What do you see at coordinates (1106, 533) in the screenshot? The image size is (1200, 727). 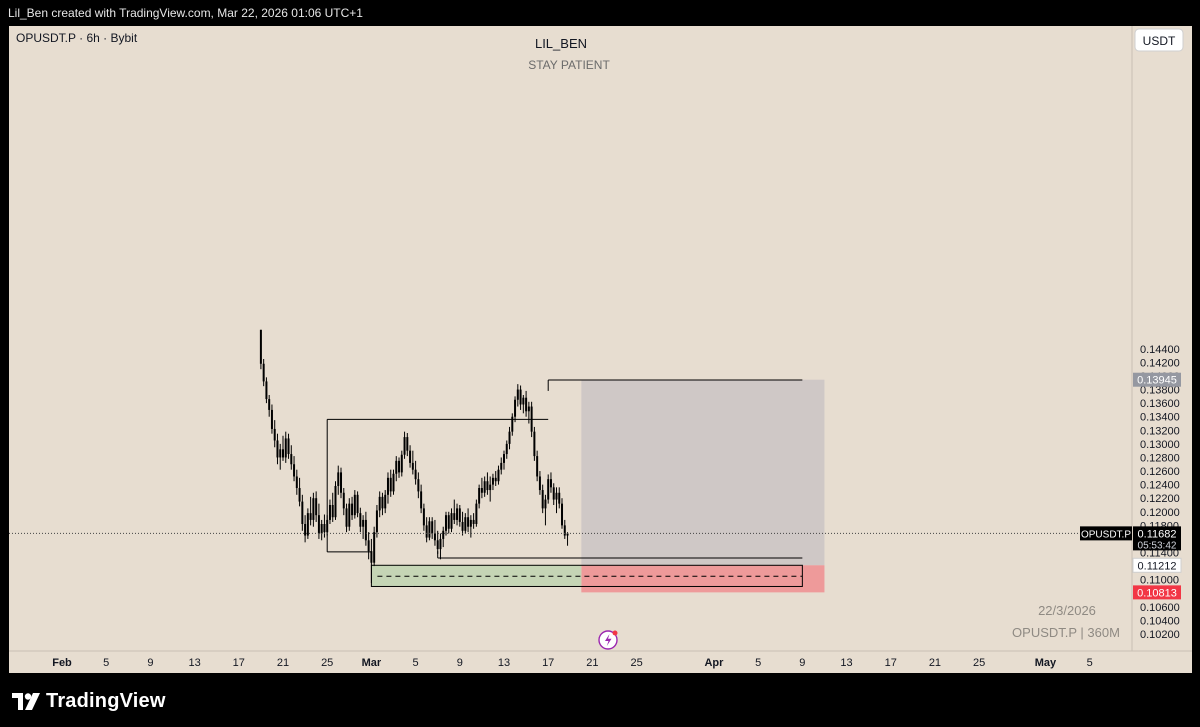 I see `current-symbol-tag` at bounding box center [1106, 533].